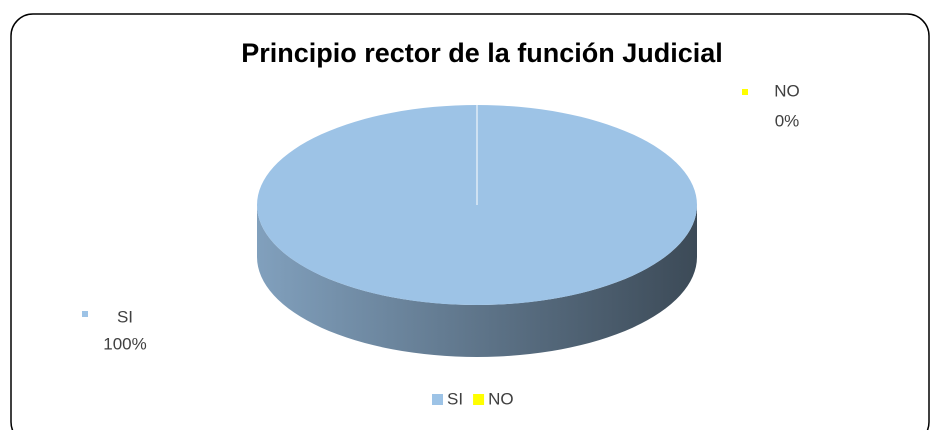 The height and width of the screenshot is (430, 935). I want to click on legend-label: SI, so click(455, 398).